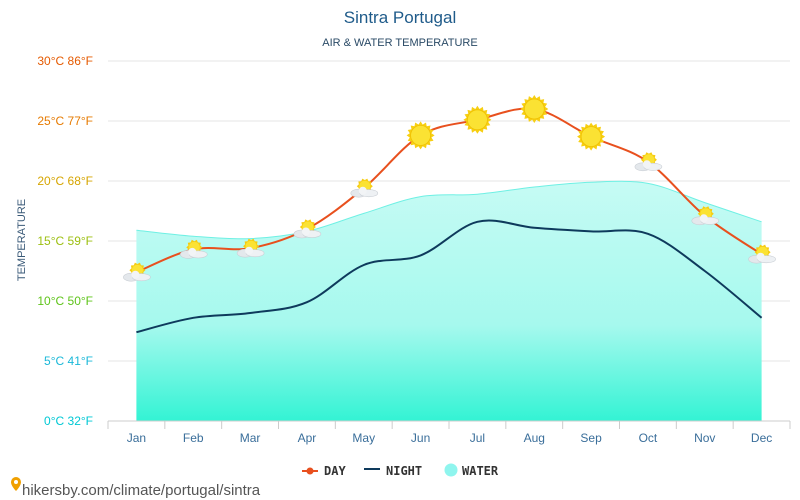 The width and height of the screenshot is (800, 500). I want to click on legend: DAY NIGHT WATER, so click(400, 471).